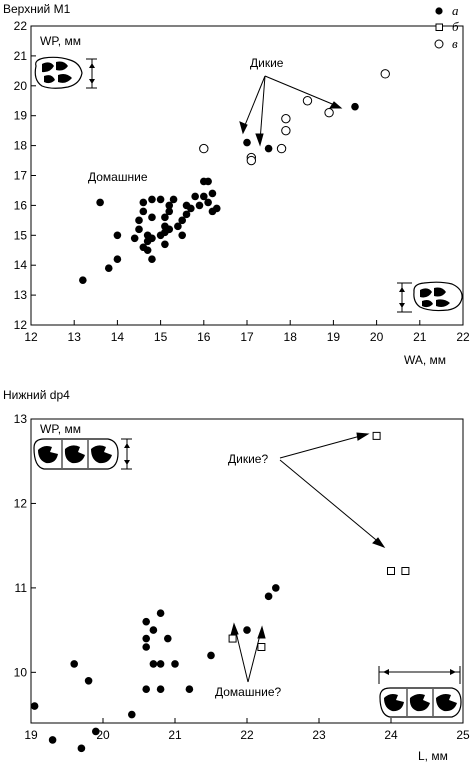 The image size is (473, 764). Describe the element at coordinates (455, 10) in the screenshot. I see `legend-label: а` at that location.